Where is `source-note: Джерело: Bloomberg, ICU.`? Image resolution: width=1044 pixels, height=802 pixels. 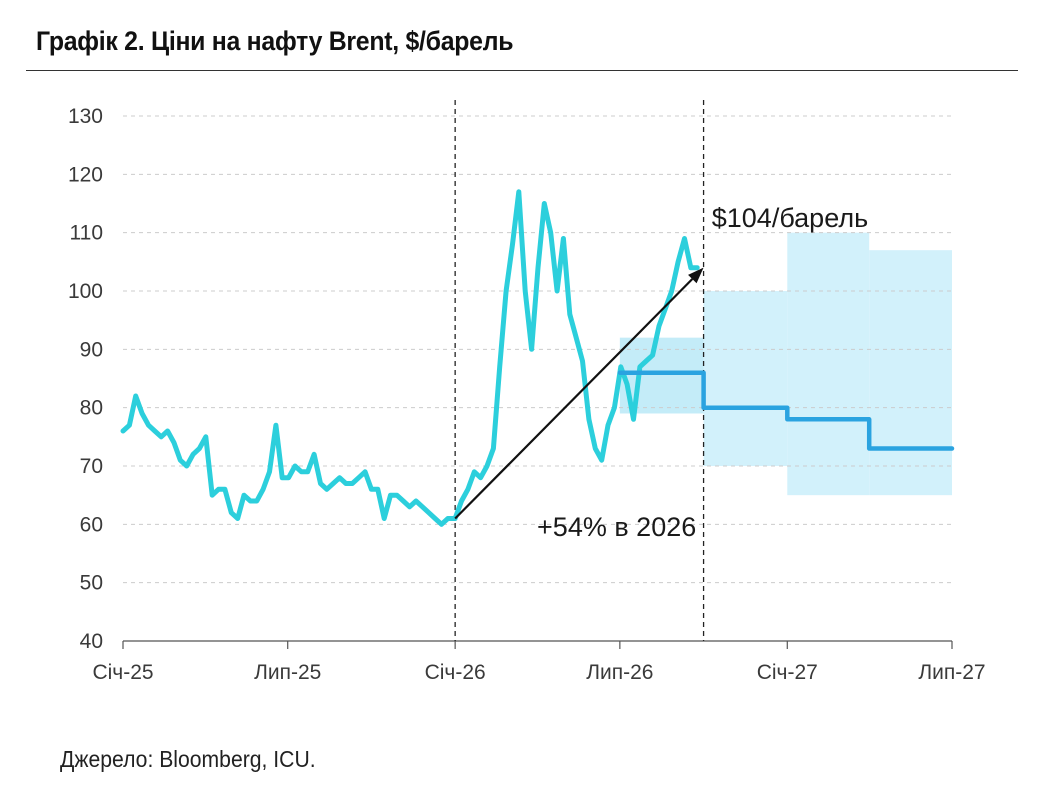 source-note: Джерело: Bloomberg, ICU. is located at coordinates (188, 759).